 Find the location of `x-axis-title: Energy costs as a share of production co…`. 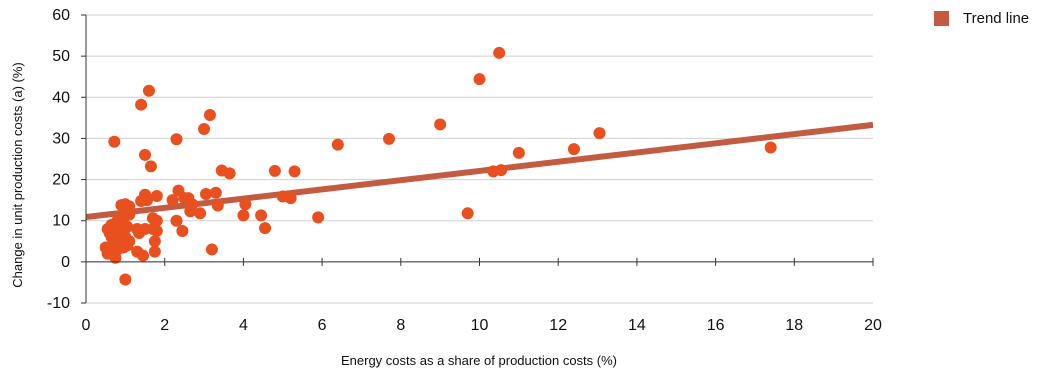

x-axis-title: Energy costs as a share of production co… is located at coordinates (479, 360).